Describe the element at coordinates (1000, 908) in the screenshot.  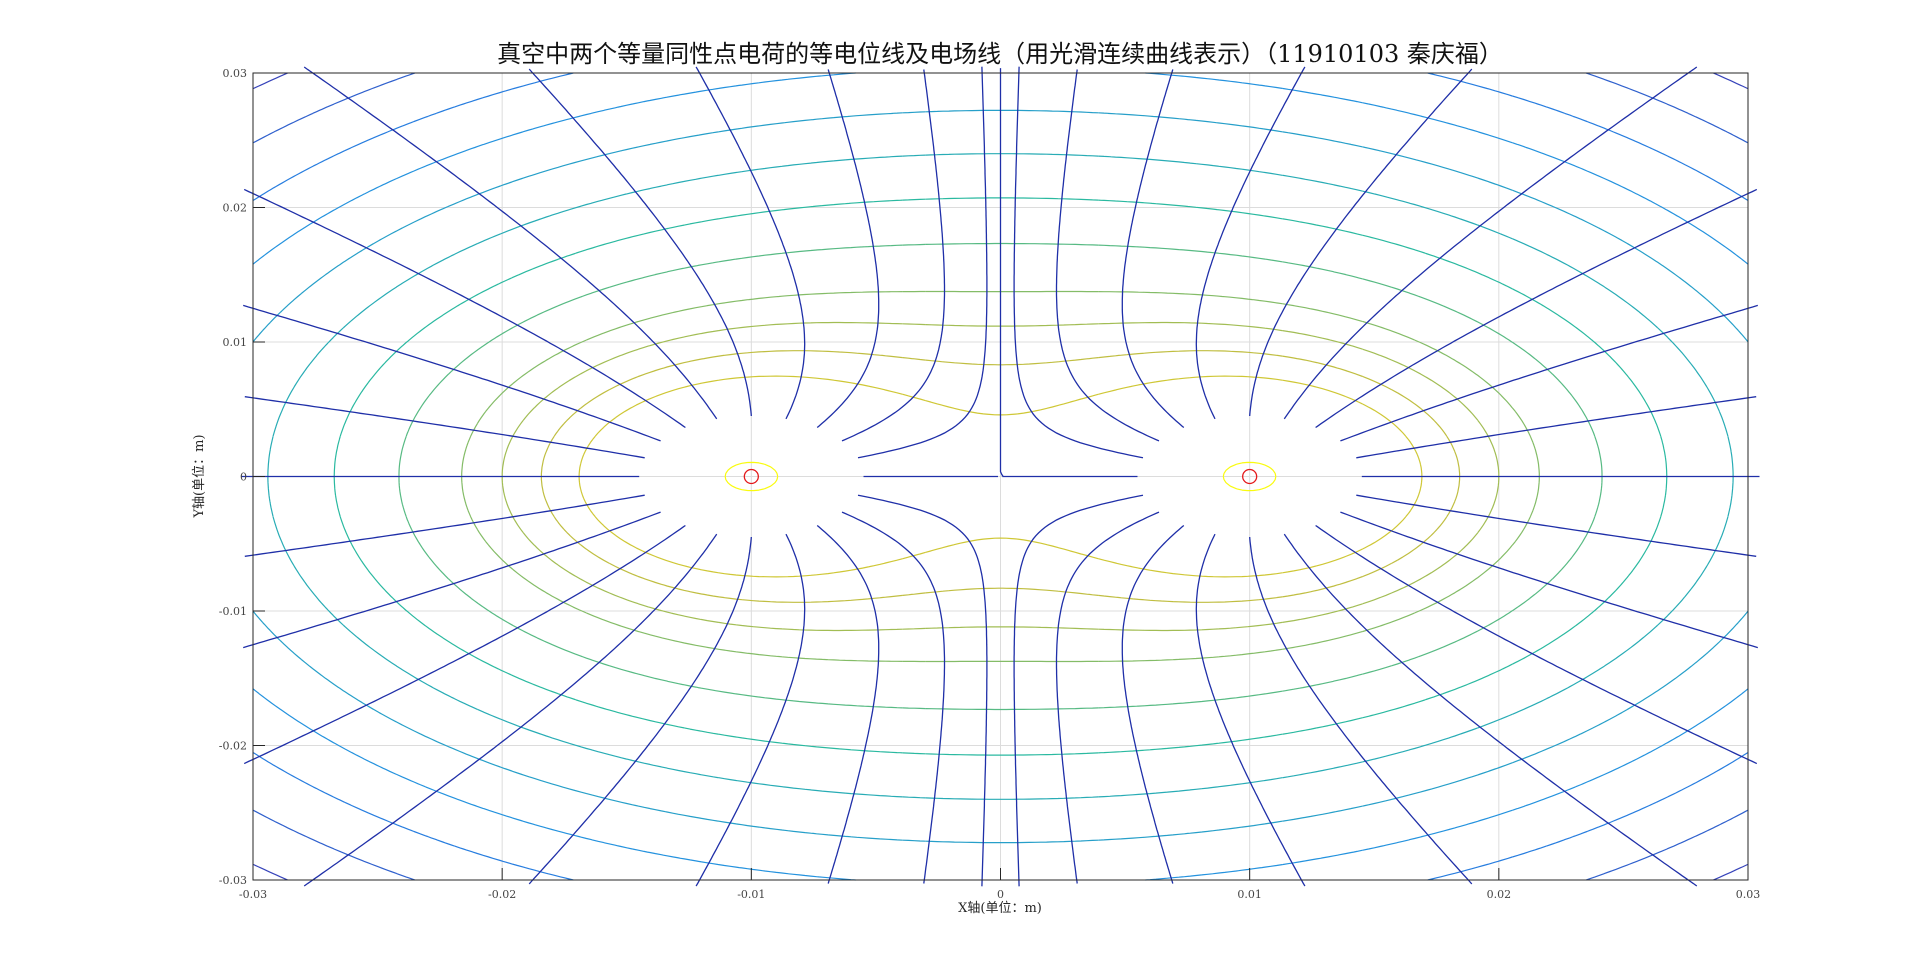
I see `x-axis-label: X轴(单位：m)` at that location.